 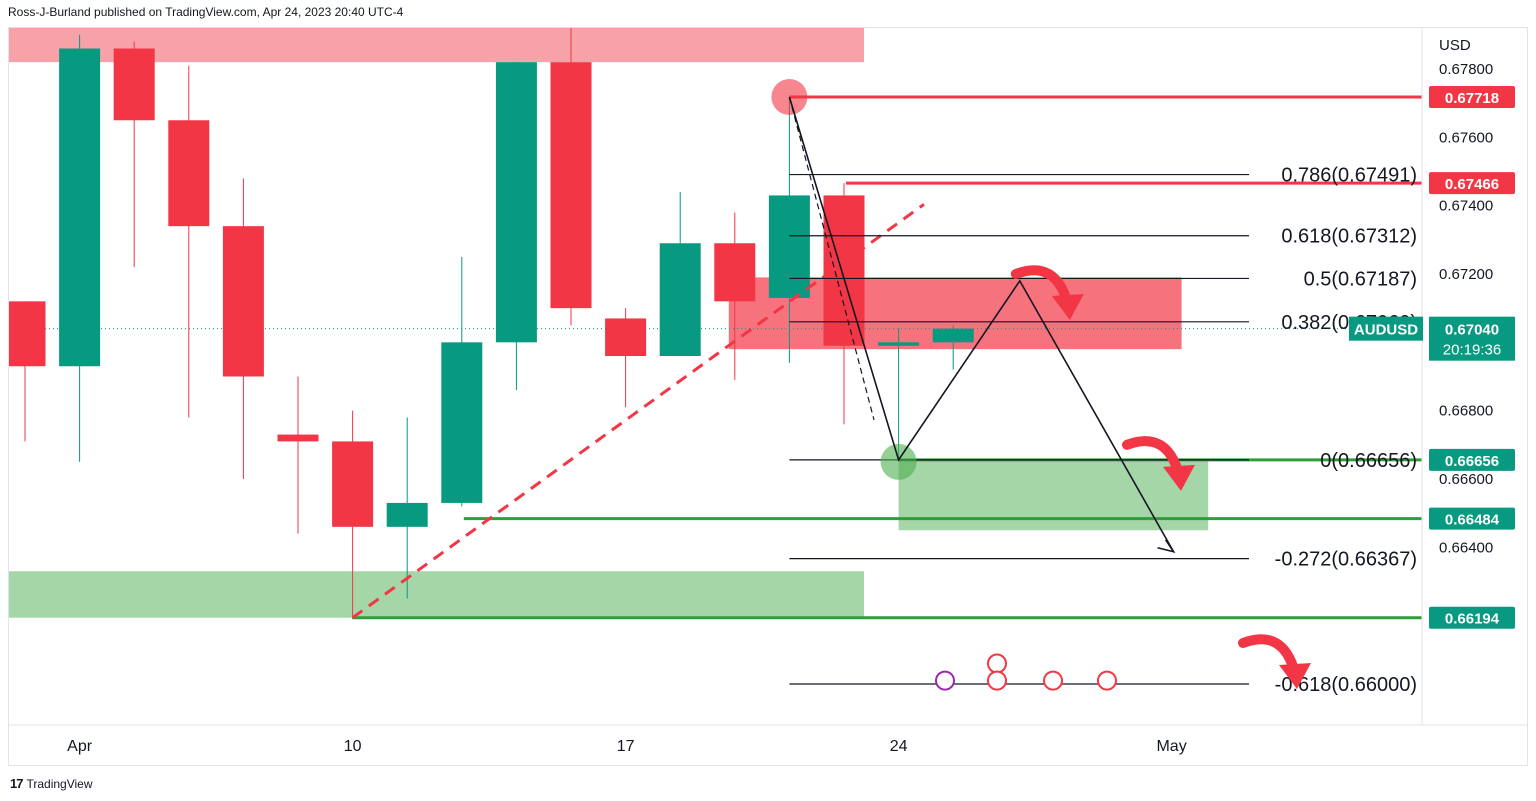 I want to click on time-tick-label: Apr, so click(x=80, y=746).